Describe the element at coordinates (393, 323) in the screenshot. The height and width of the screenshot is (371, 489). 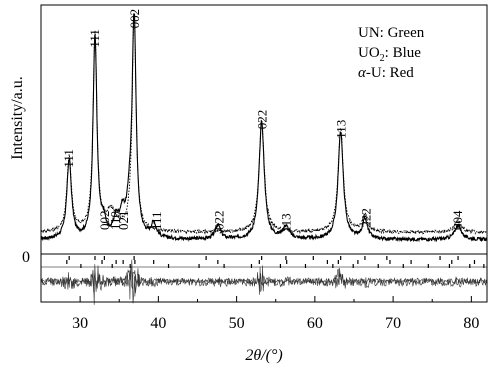
I see `x-tick-label: 70` at that location.